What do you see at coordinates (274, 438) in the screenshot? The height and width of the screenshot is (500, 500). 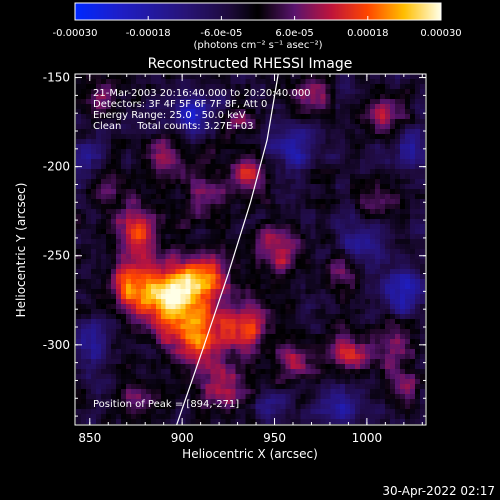 I see `x-tick-label: 950` at bounding box center [274, 438].